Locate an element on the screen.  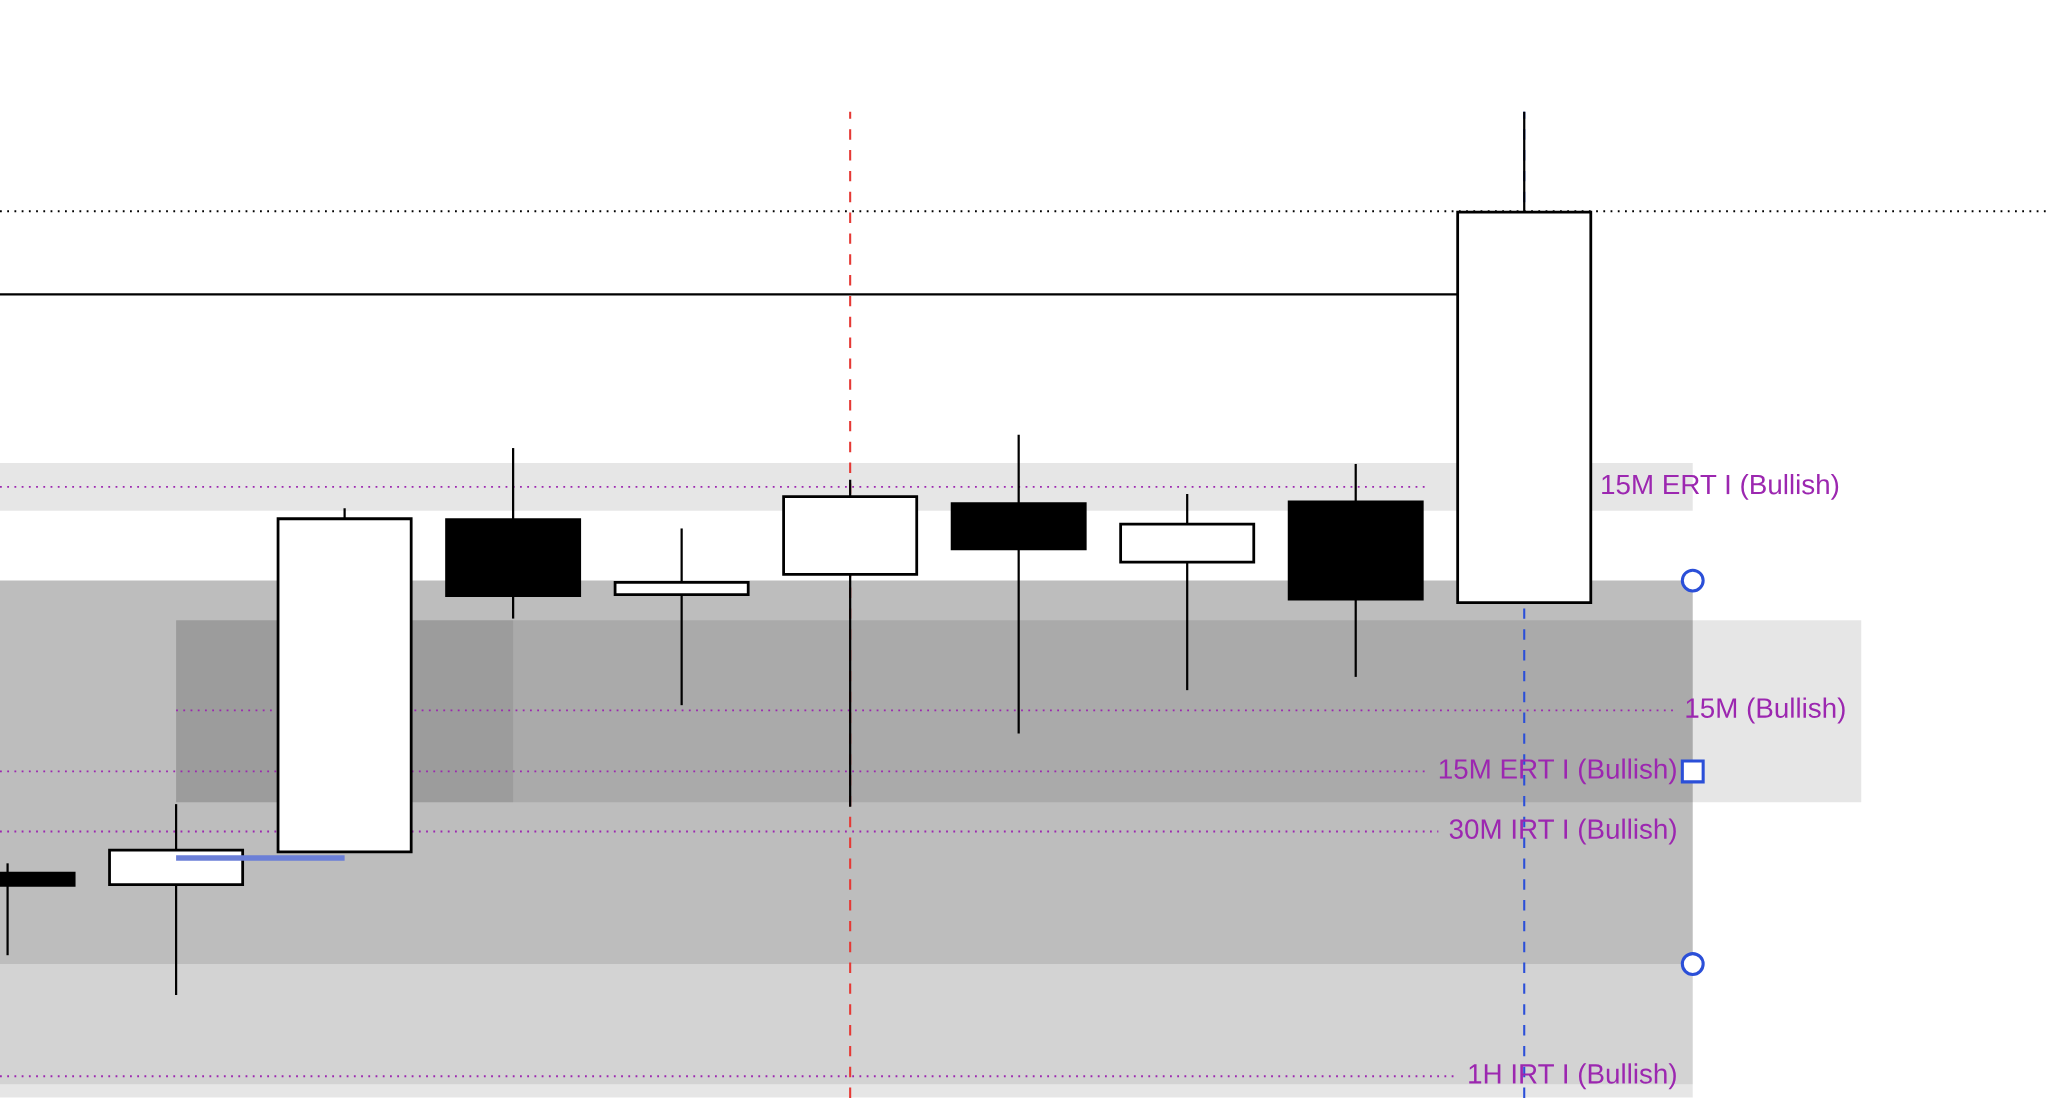
ref-line-label: 30M IRT I (Bullish) is located at coordinates (1562, 831).